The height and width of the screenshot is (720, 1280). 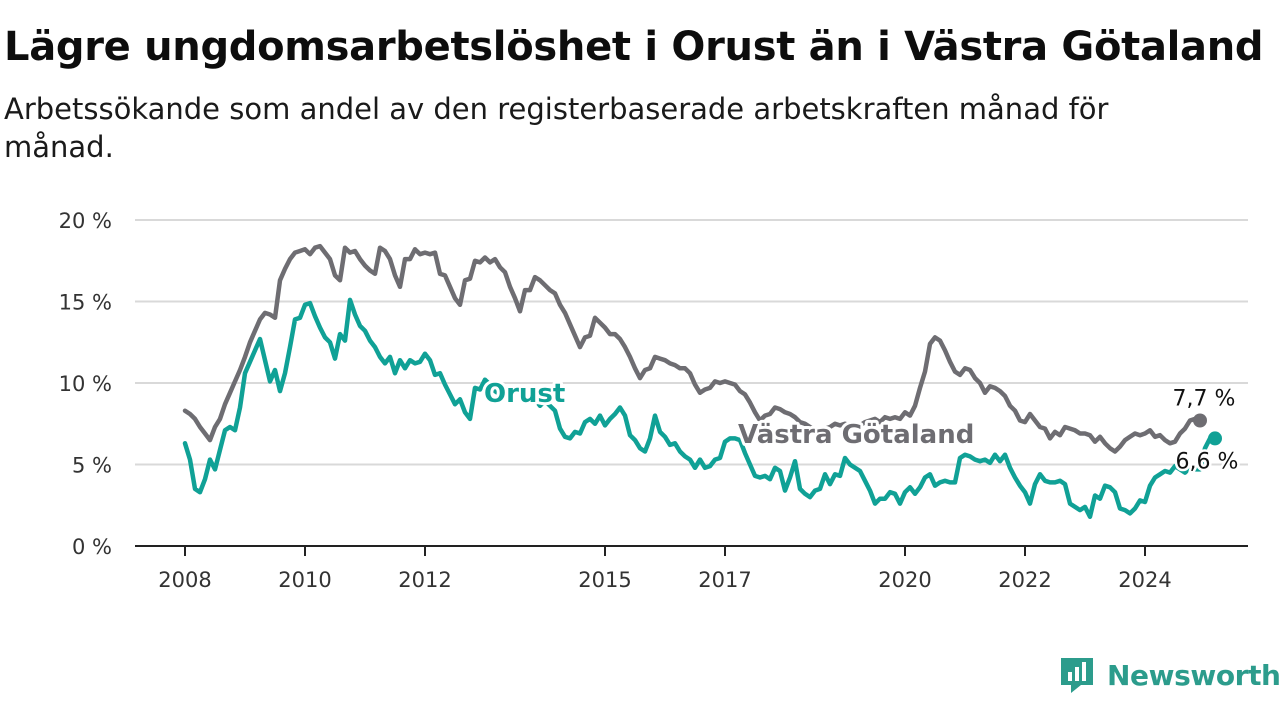 I want to click on newsworthy-brand: Newsworthy, so click(x=1169, y=675).